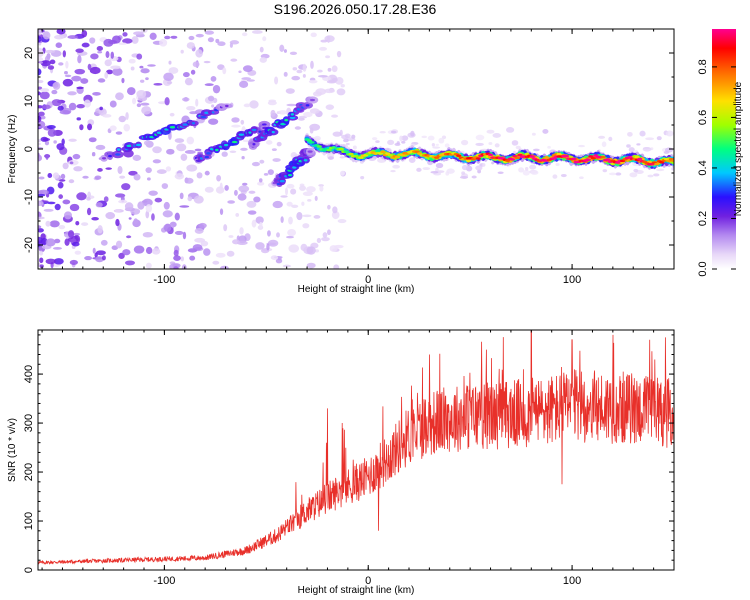  Describe the element at coordinates (29, 521) in the screenshot. I see `y-tick-label: 100` at that location.